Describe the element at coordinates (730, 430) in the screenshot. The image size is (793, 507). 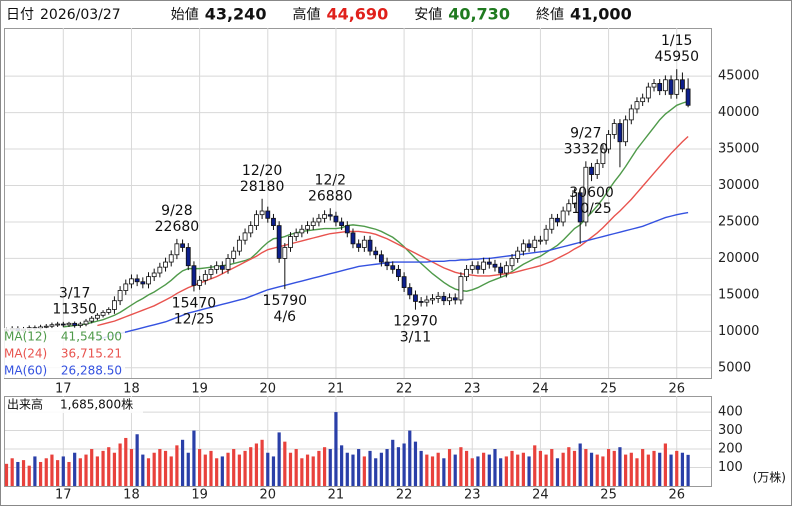
I see `y-tick-label: 300` at that location.